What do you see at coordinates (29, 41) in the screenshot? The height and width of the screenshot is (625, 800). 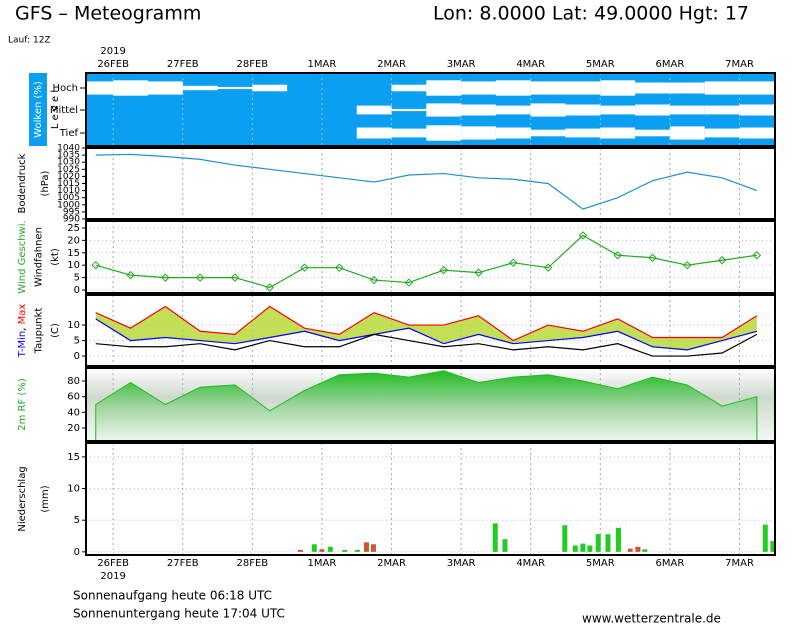 I see `run: Lauf: 12Z` at bounding box center [29, 41].